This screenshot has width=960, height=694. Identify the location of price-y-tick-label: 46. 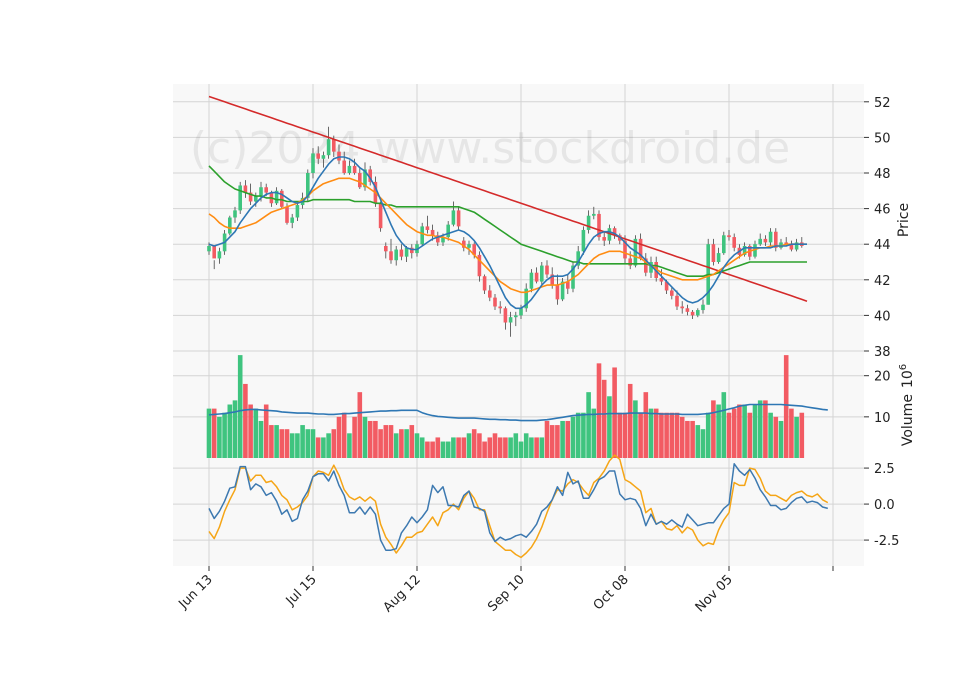
(882, 210).